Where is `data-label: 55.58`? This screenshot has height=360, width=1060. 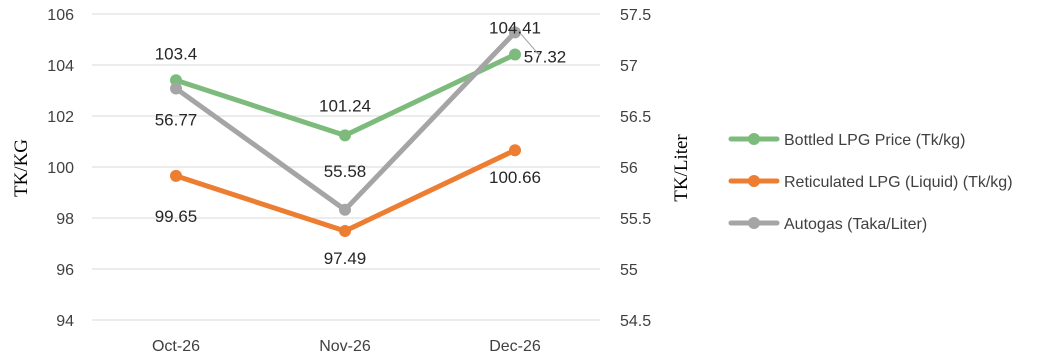
data-label: 55.58 is located at coordinates (345, 171).